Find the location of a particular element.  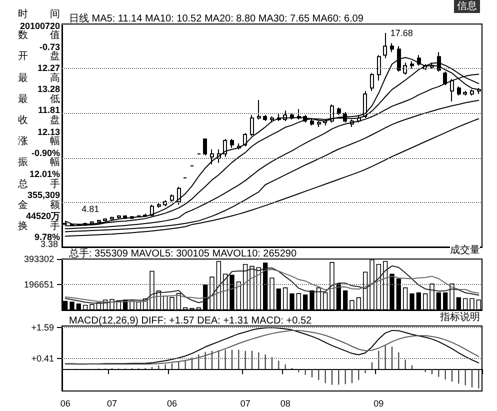

text: 13.28 is located at coordinates (48, 89).